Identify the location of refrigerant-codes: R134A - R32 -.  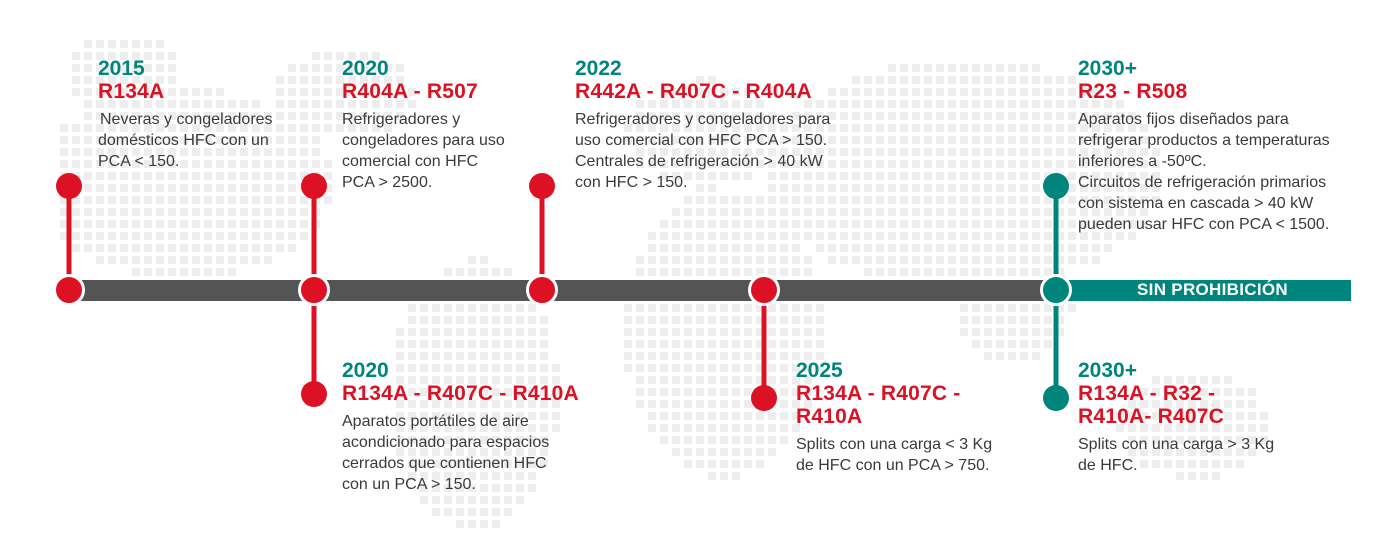
(1147, 393).